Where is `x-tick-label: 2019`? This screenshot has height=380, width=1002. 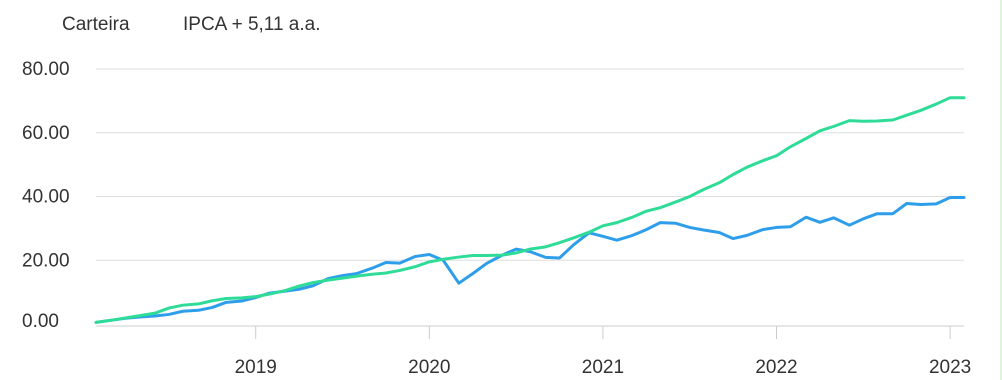
x-tick-label: 2019 is located at coordinates (256, 367).